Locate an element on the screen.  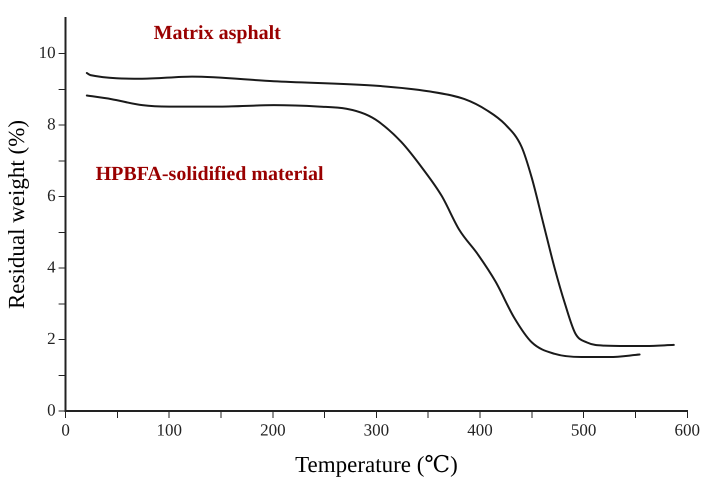
y-tick-label: 8 is located at coordinates (51, 124).